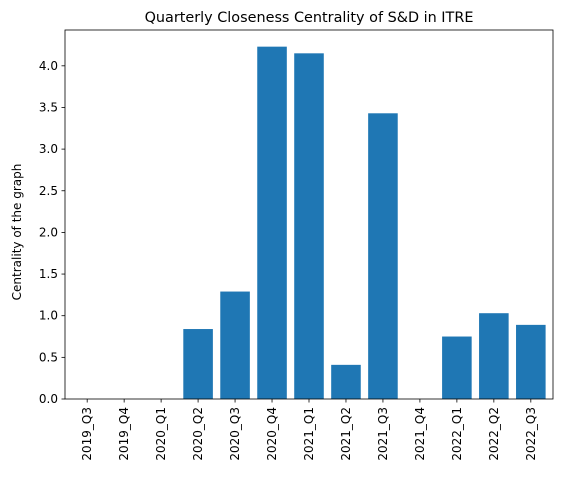 The width and height of the screenshot is (567, 481). I want to click on bar-2022_Q1, so click(457, 367).